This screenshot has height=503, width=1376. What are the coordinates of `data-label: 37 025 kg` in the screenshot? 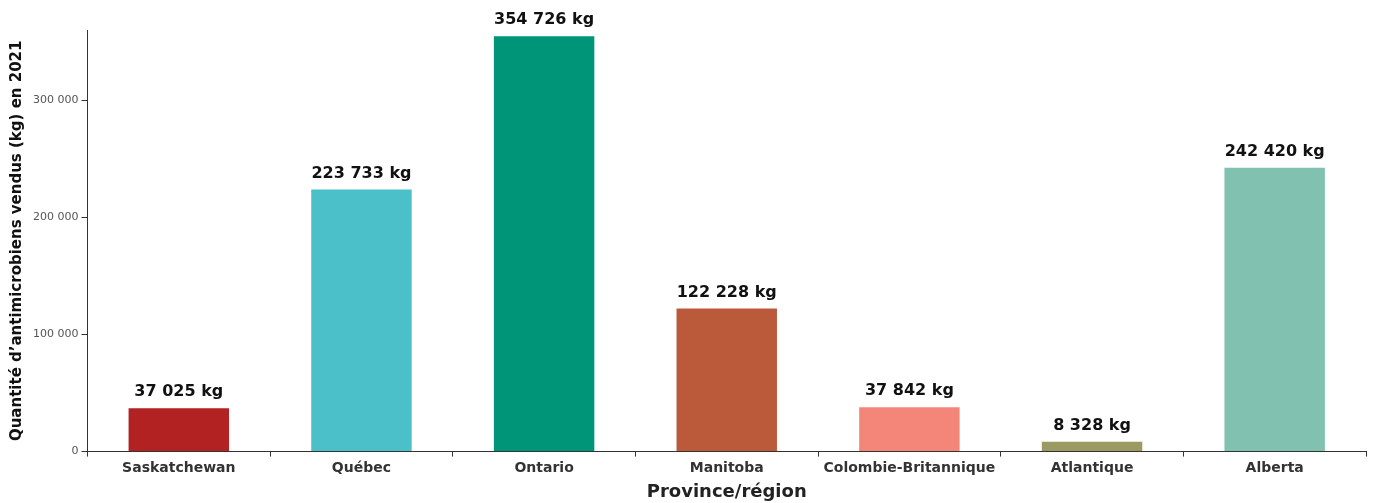 It's located at (179, 391).